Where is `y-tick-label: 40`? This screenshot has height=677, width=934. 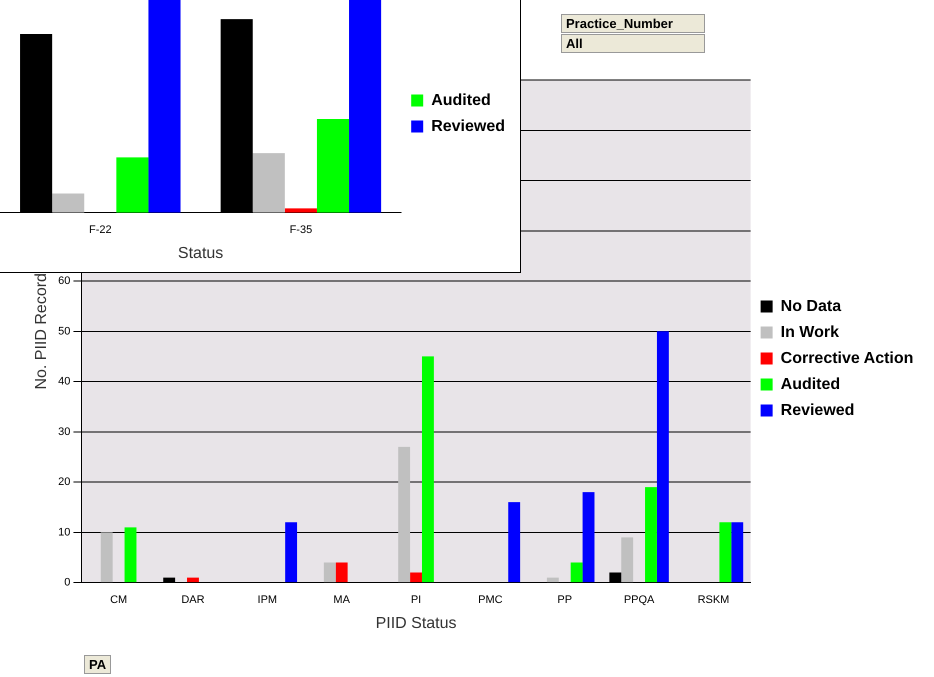 y-tick-label: 40 is located at coordinates (64, 382).